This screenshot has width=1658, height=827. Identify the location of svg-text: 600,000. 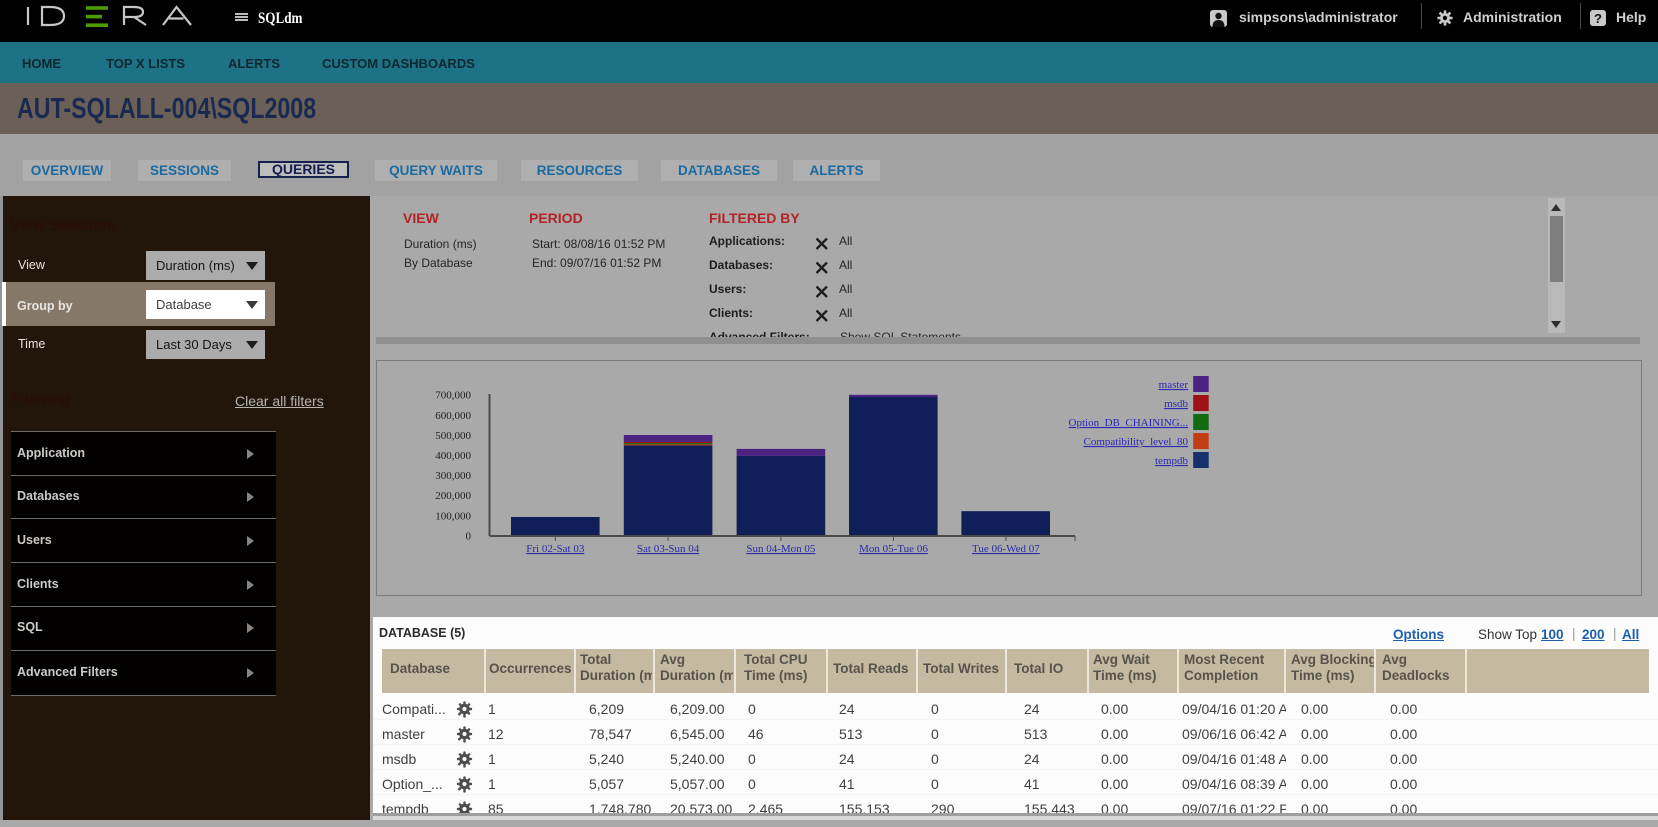
(453, 416).